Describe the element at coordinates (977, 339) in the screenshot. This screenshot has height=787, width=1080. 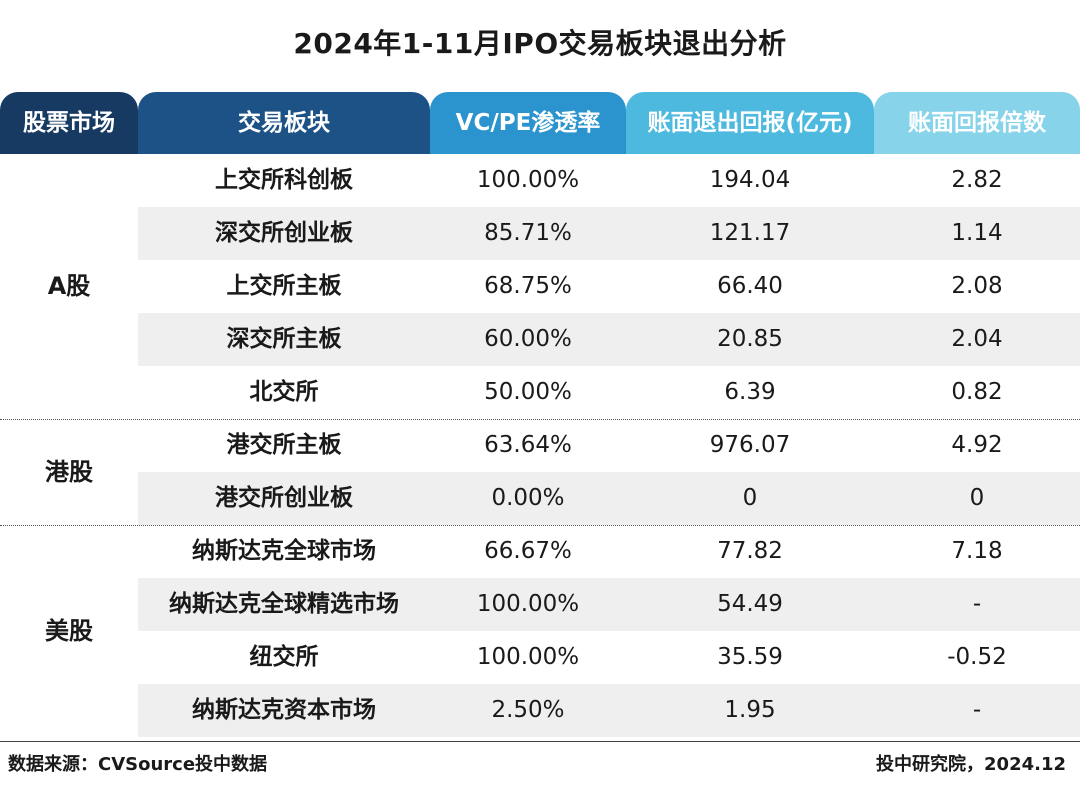
I see `multiple-cell: 2.04` at that location.